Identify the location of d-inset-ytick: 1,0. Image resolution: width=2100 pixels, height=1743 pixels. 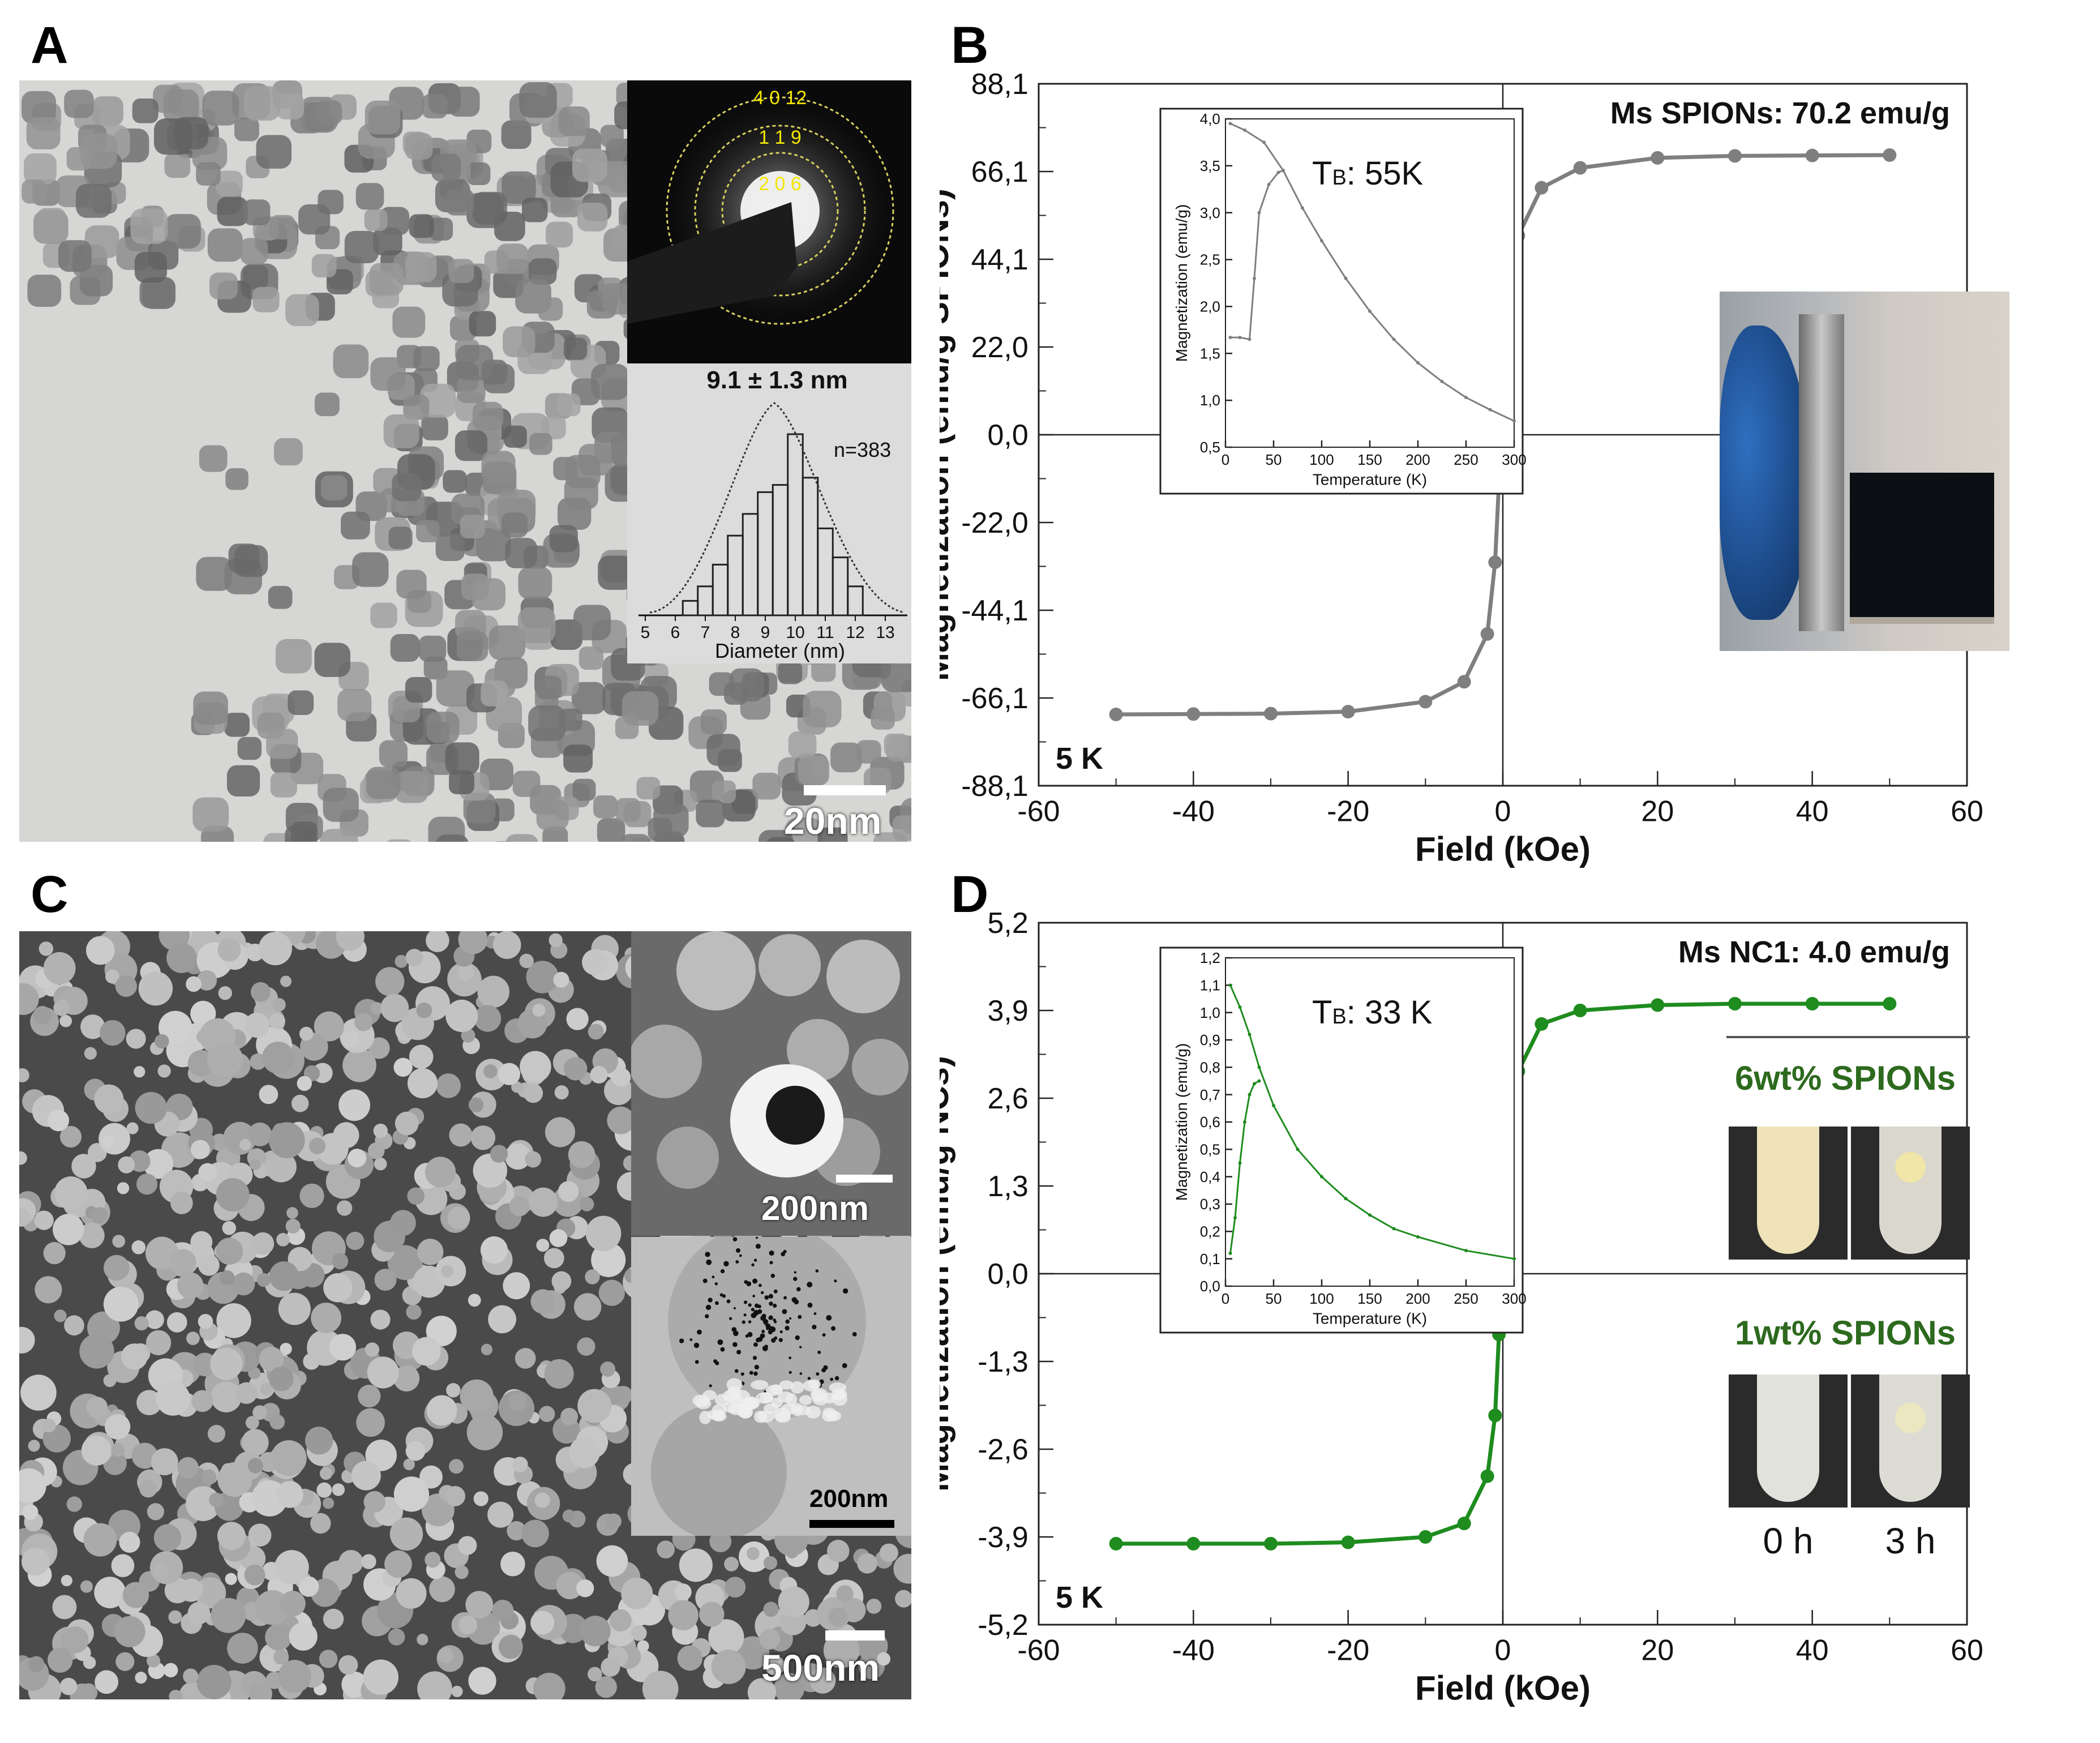
(1210, 1012).